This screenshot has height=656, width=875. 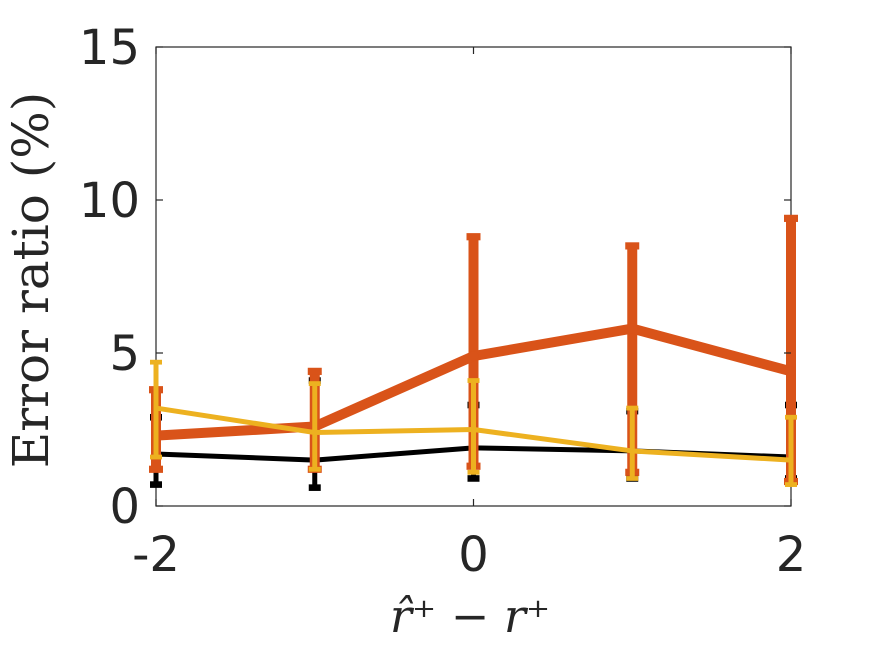 I want to click on x-tick-label: 2, so click(x=791, y=555).